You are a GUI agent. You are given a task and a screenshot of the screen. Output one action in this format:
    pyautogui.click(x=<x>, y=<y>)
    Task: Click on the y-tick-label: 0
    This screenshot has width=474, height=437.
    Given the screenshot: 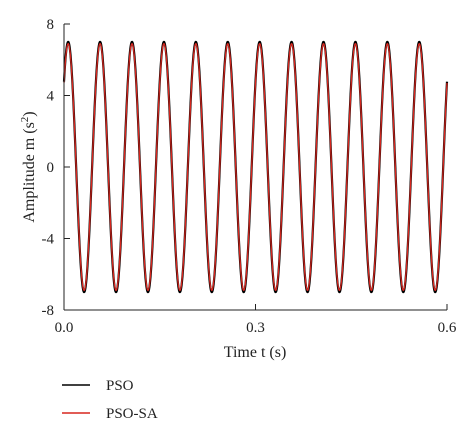 What is the action you would take?
    pyautogui.click(x=51, y=168)
    